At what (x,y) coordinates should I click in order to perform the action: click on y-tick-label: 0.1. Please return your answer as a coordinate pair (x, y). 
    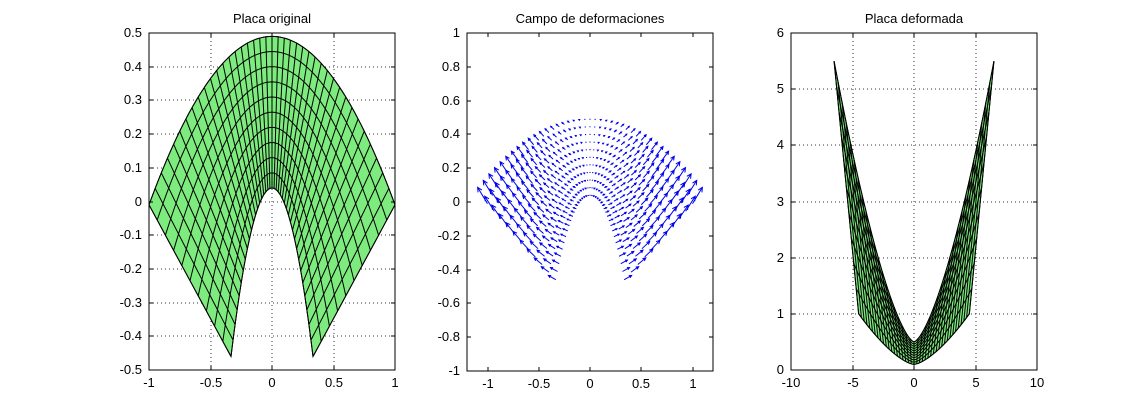
    Looking at the image, I should click on (133, 167).